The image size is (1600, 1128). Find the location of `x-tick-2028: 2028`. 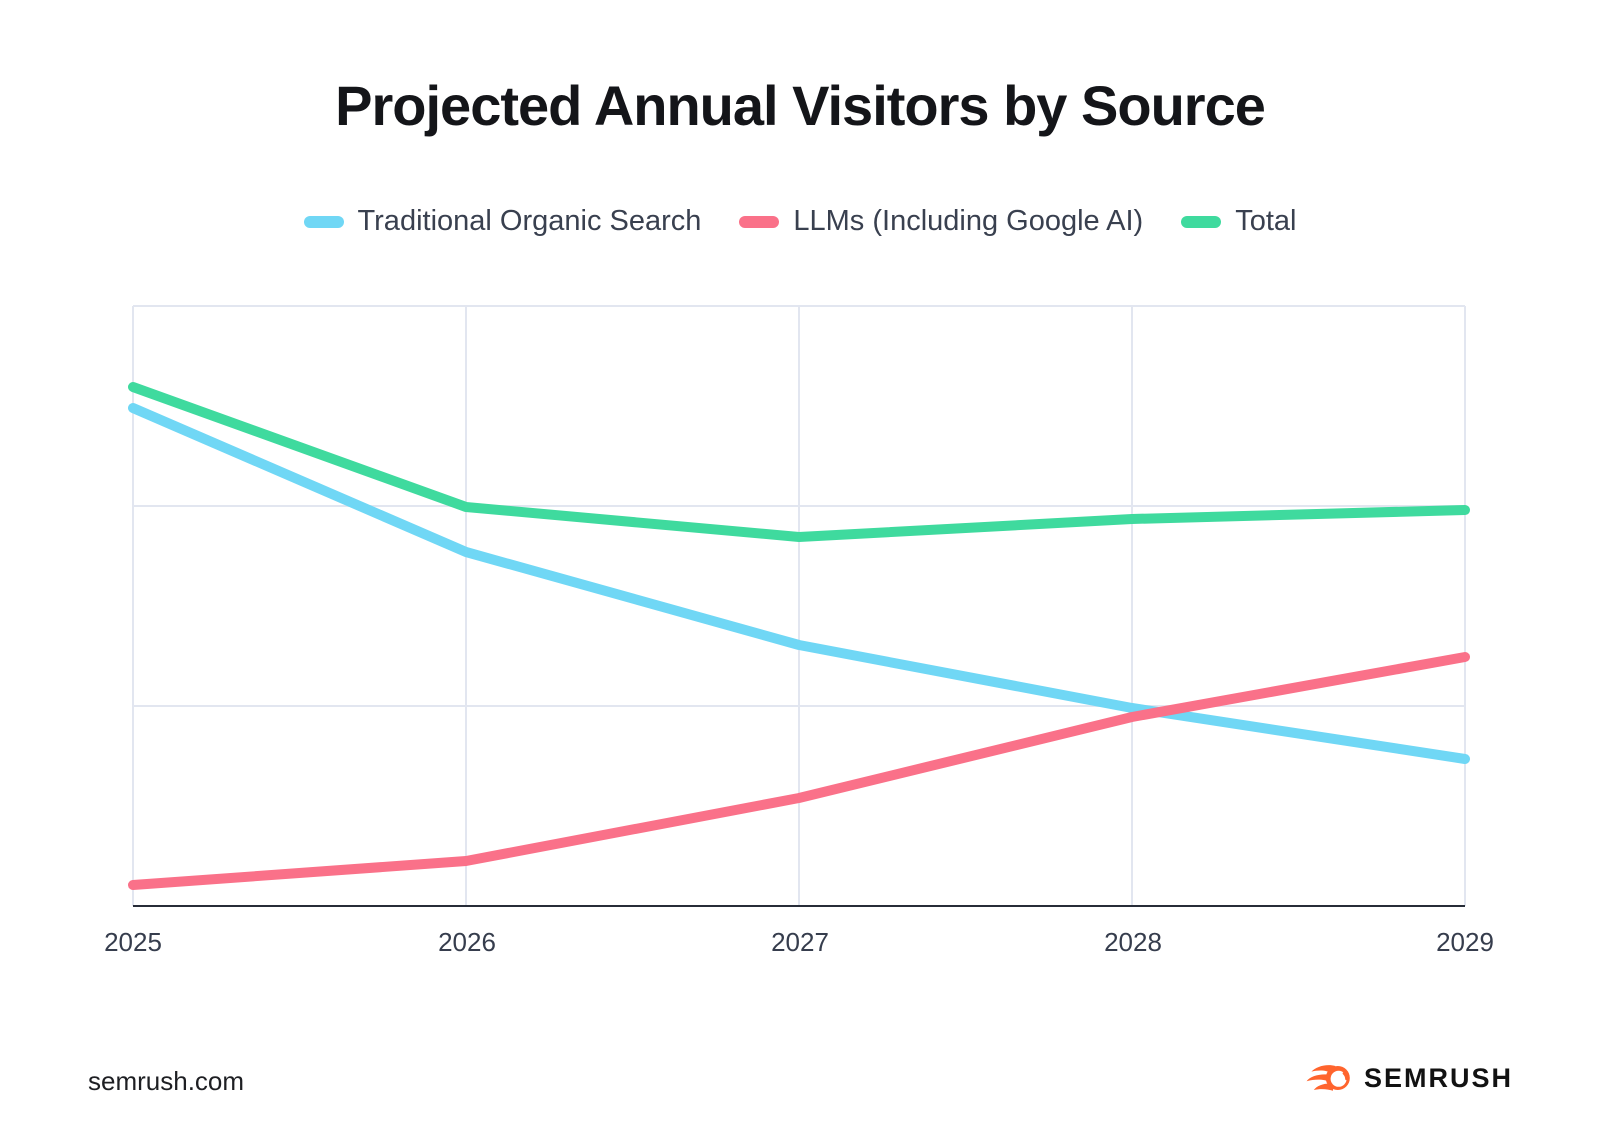

x-tick-2028: 2028 is located at coordinates (1133, 942).